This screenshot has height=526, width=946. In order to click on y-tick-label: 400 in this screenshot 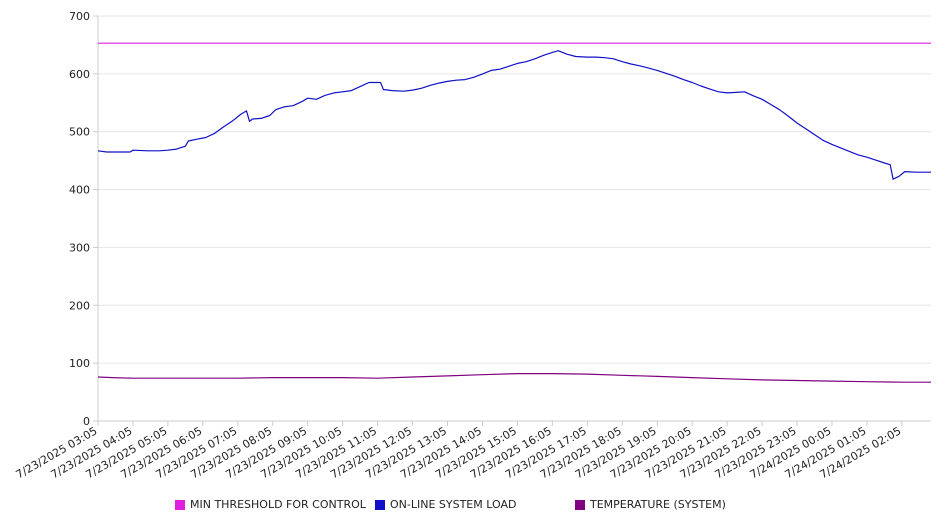, I will do `click(79, 190)`.